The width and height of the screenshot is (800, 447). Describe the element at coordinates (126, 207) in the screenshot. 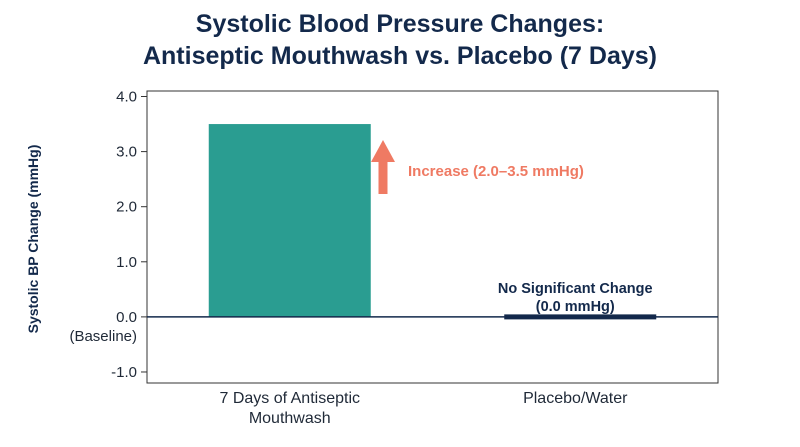

I see `y-tick-label: 2.0` at that location.